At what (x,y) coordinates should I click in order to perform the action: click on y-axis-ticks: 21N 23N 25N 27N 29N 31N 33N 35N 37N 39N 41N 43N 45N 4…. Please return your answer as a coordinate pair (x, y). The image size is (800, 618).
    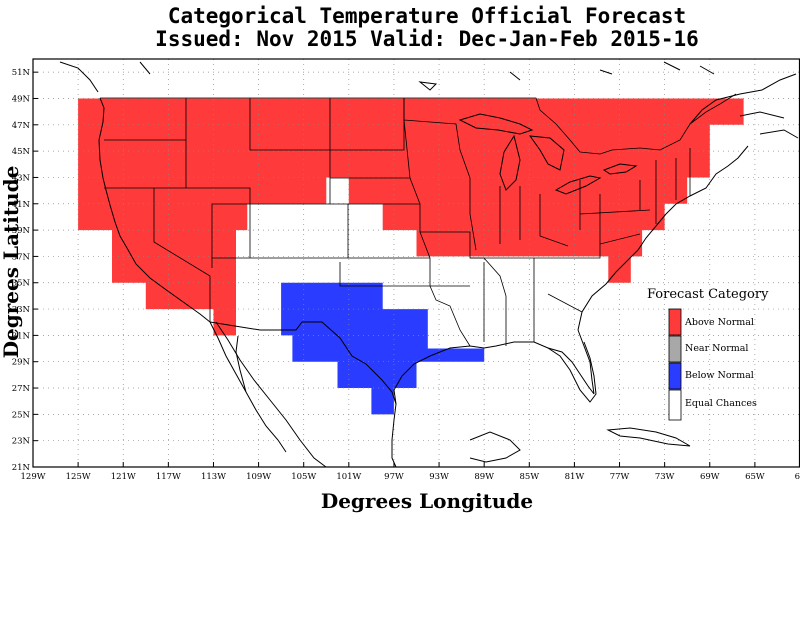
    Looking at the image, I should click on (25, 270).